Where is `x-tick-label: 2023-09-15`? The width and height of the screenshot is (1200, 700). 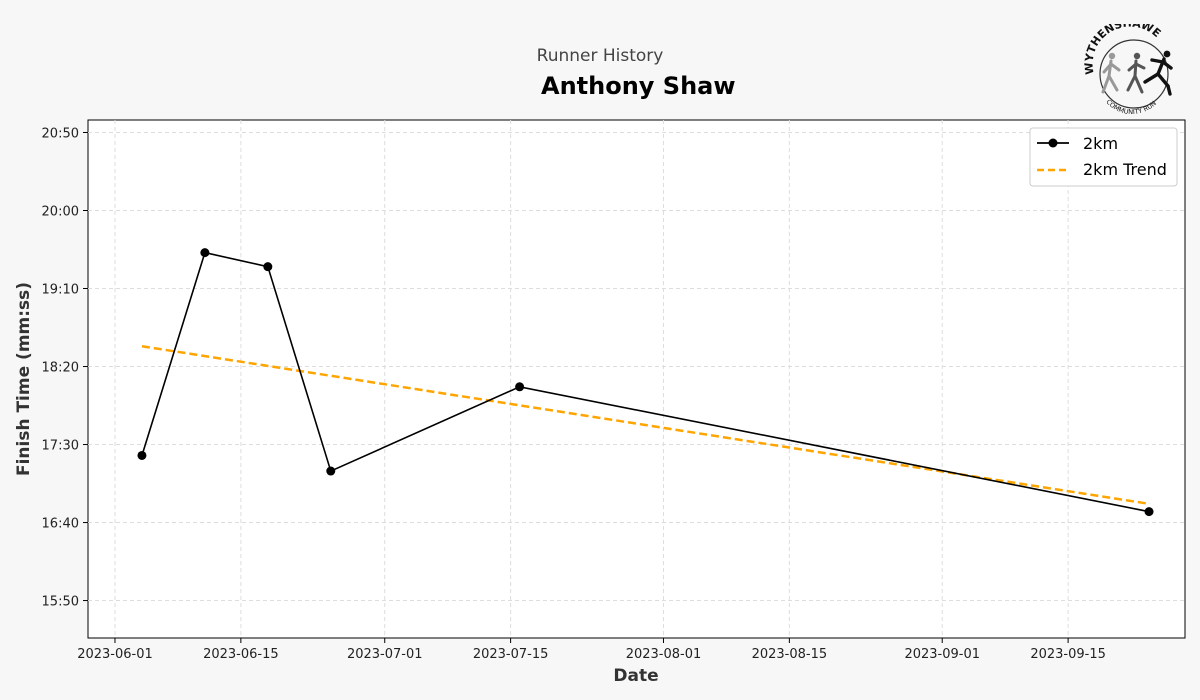 x-tick-label: 2023-09-15 is located at coordinates (1068, 654).